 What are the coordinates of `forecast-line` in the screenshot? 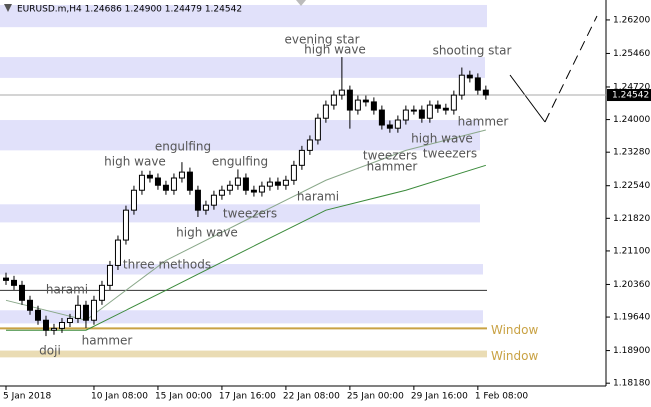 It's located at (527, 98).